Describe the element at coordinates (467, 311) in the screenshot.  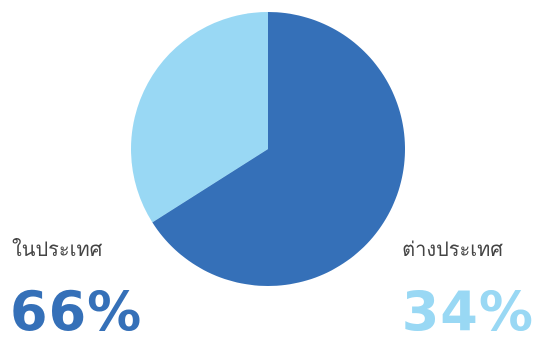
I see `slice-percent-foreign: 34%` at that location.